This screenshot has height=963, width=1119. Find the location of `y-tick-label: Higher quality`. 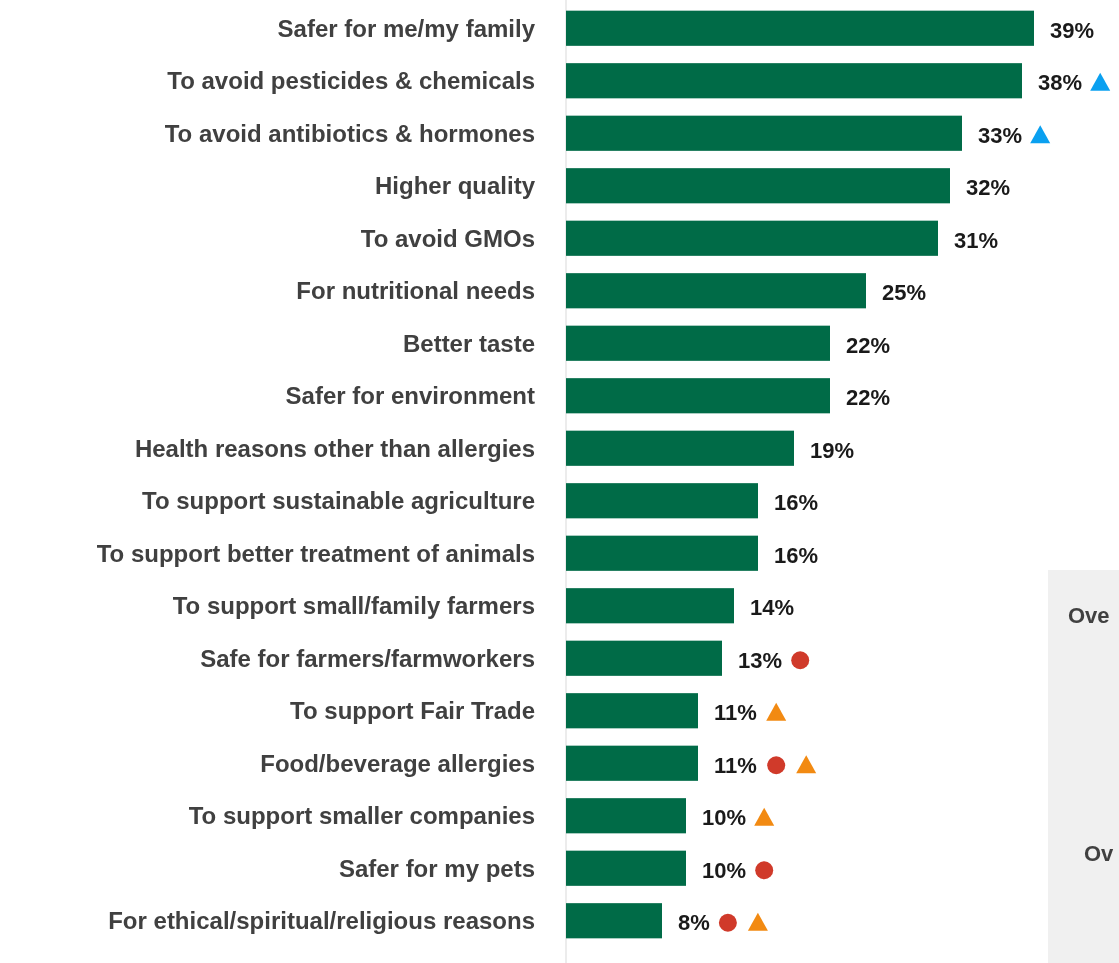

y-tick-label: Higher quality is located at coordinates (455, 186).